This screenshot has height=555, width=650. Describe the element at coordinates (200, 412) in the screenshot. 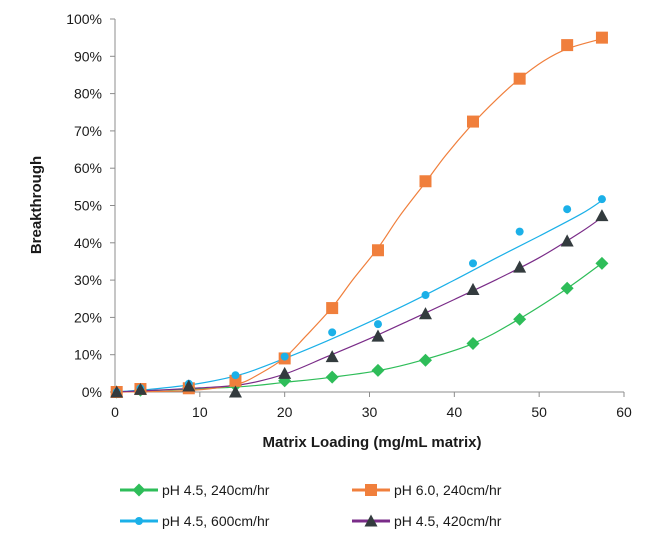

I see `x-tick-label: 10` at that location.